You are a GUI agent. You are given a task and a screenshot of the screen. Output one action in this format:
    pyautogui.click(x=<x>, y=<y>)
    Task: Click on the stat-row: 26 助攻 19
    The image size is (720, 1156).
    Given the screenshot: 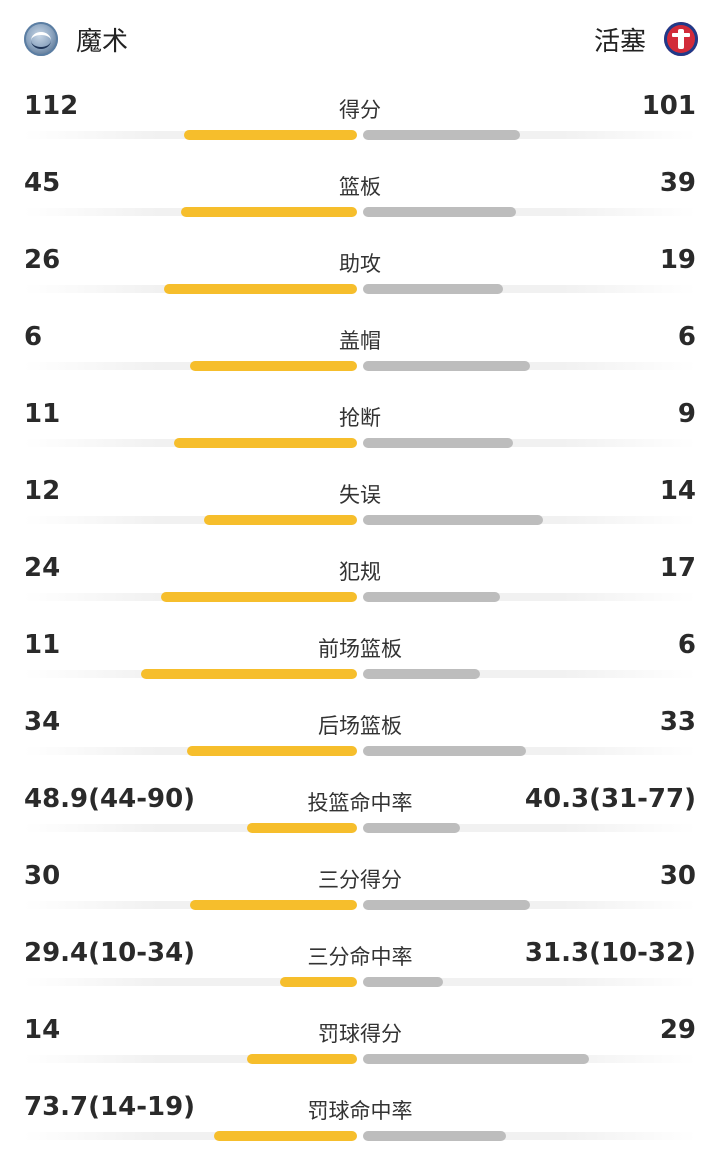 What is the action you would take?
    pyautogui.click(x=360, y=270)
    